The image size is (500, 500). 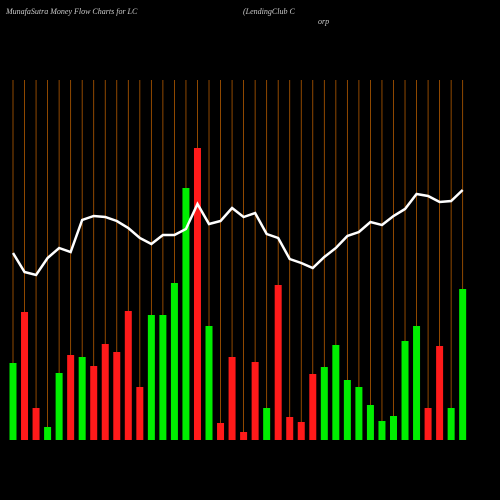 What do you see at coordinates (269, 11) in the screenshot?
I see `chart-subtitle: (LendingClub C` at bounding box center [269, 11].